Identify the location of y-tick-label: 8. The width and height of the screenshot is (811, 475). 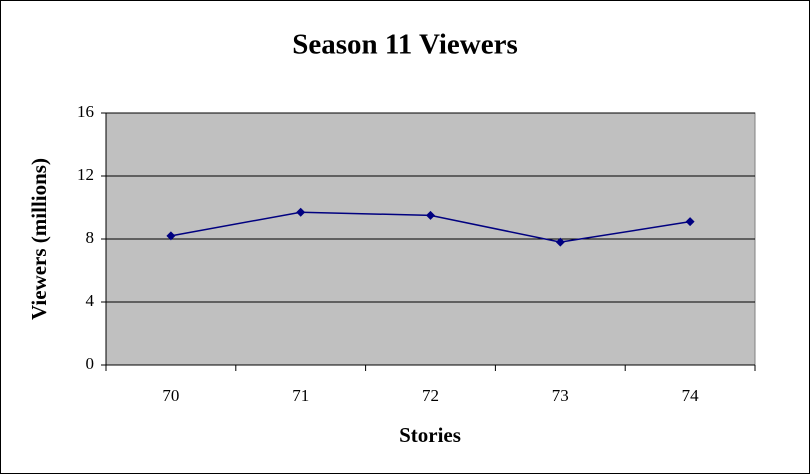
(90, 237).